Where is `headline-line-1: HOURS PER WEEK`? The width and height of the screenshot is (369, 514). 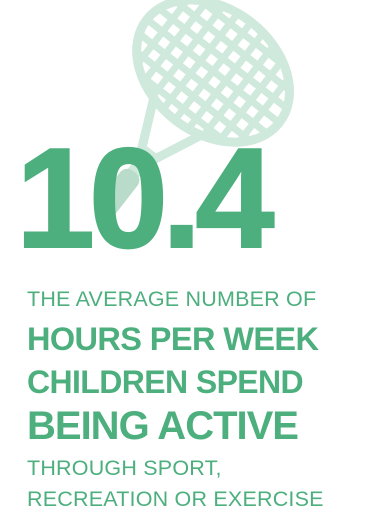
headline-line-1: HOURS PER WEEK is located at coordinates (173, 339).